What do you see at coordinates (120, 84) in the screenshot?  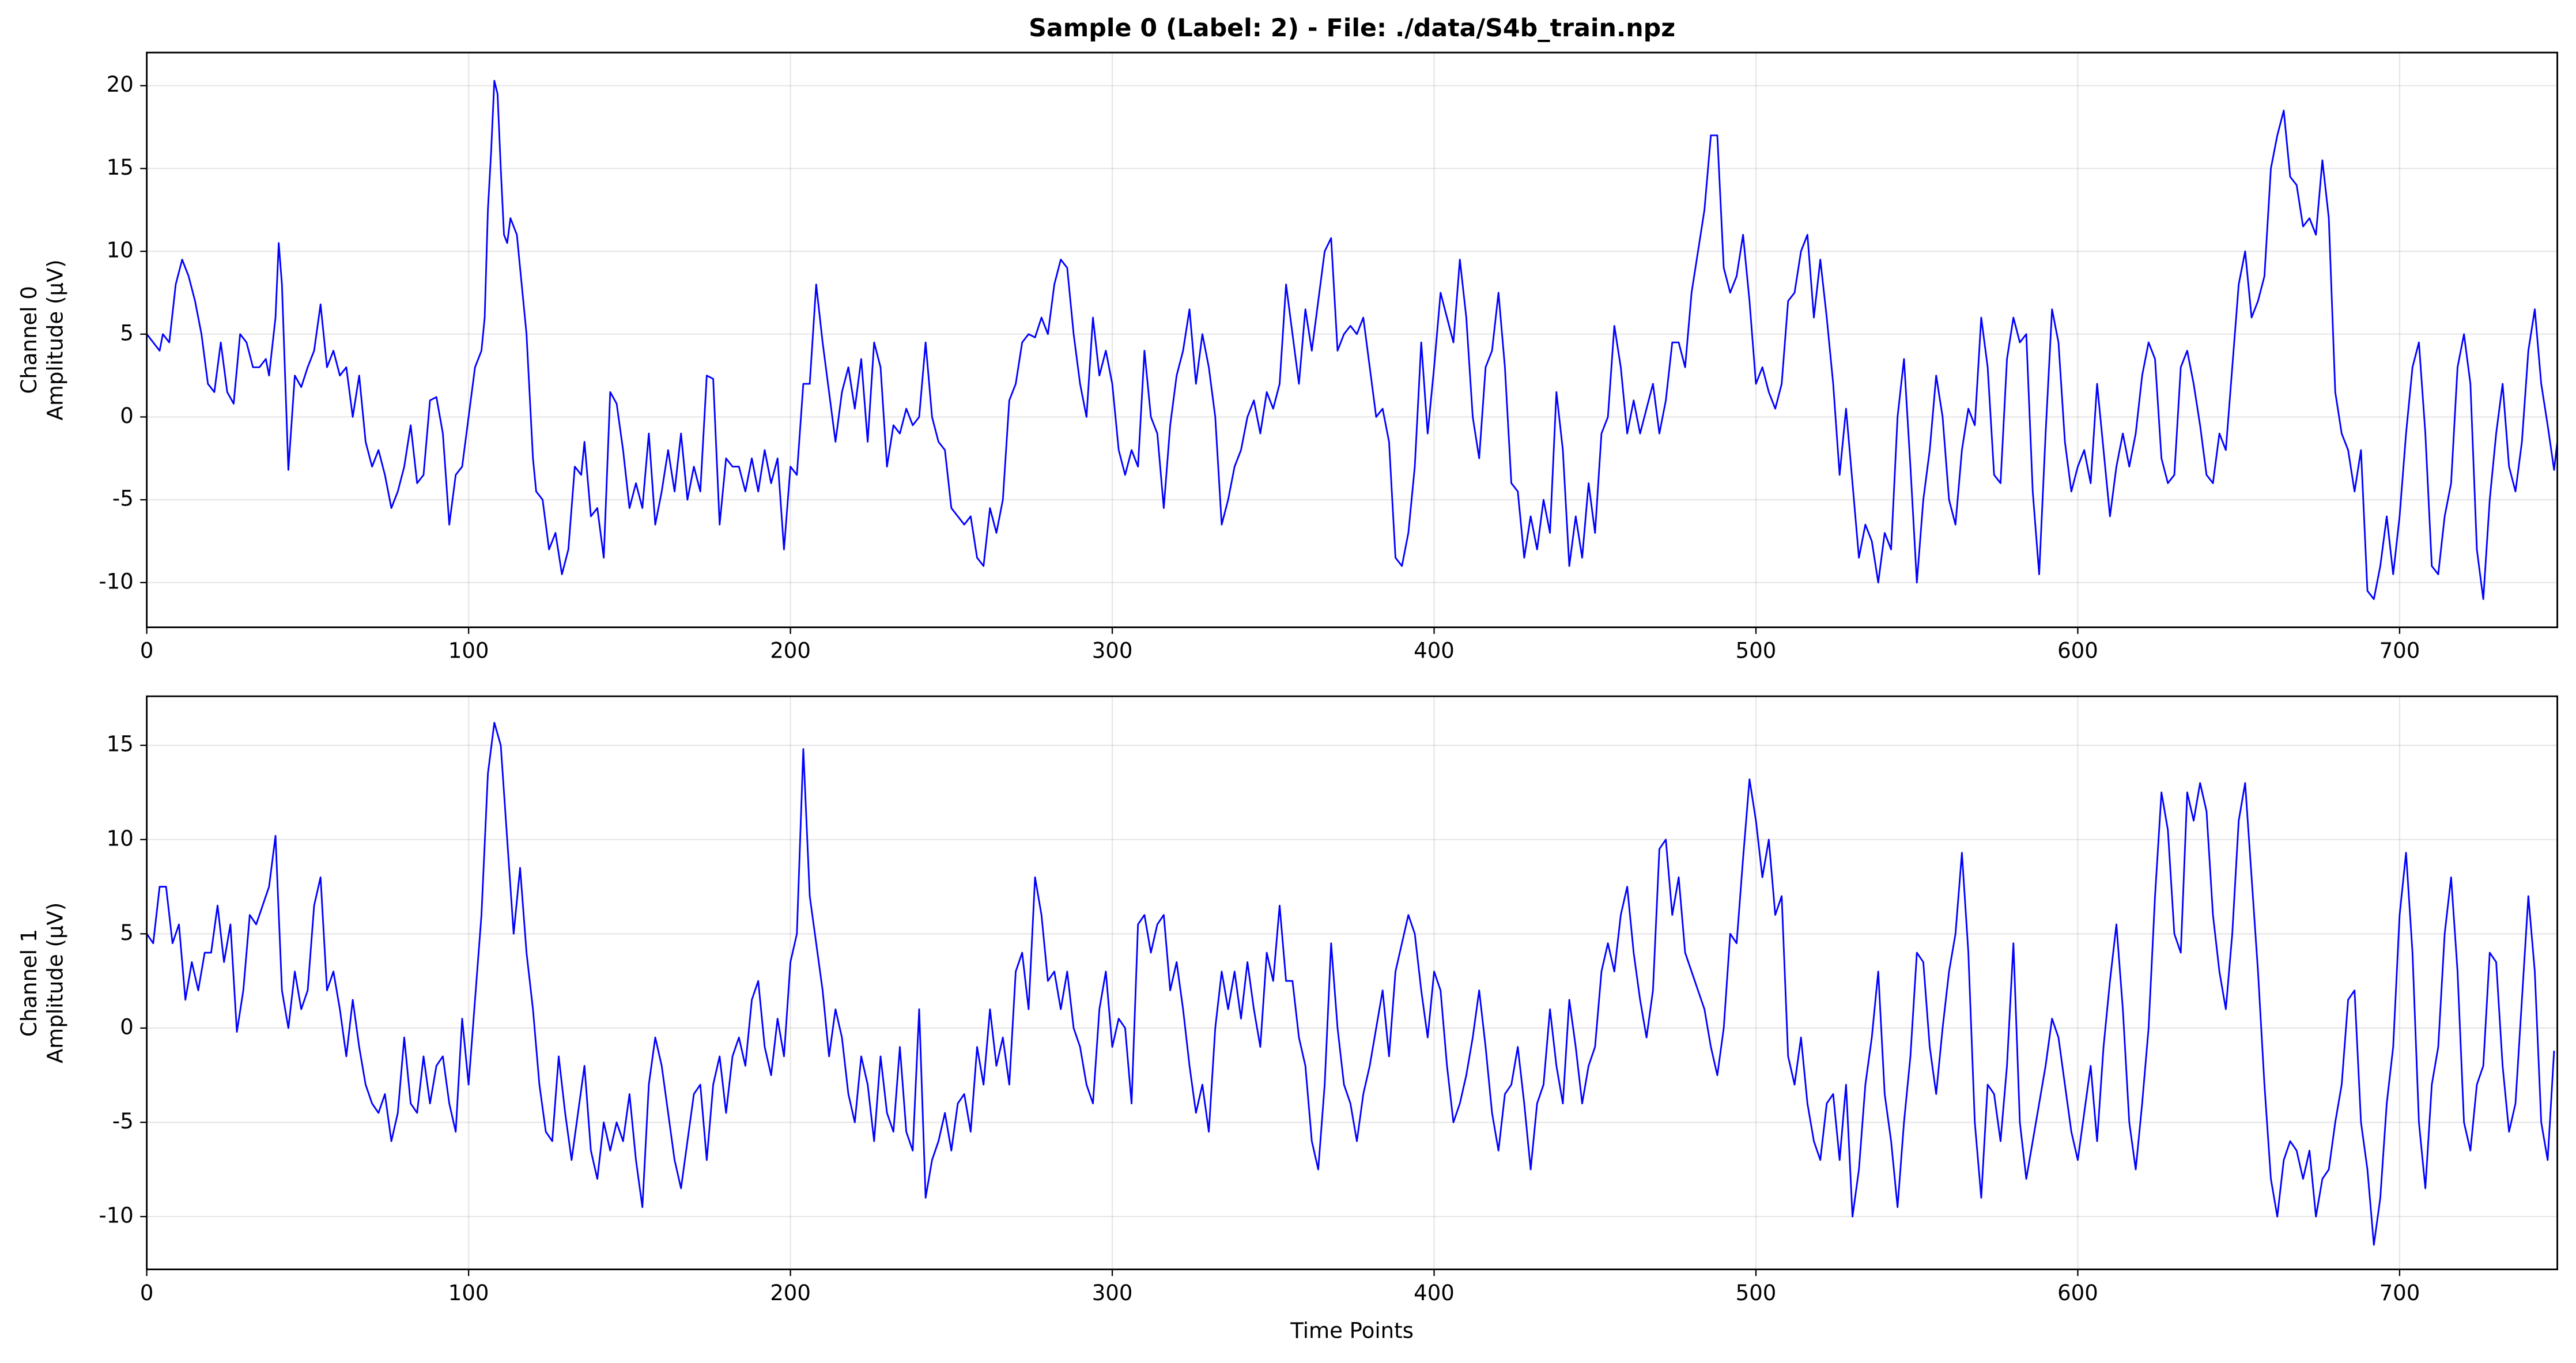 I see `y-tick-label: 20` at bounding box center [120, 84].